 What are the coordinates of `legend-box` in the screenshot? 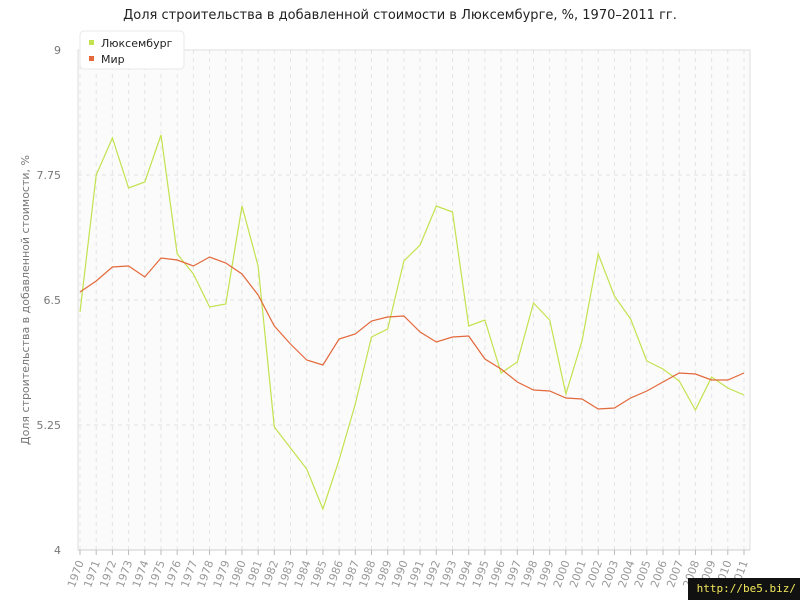 It's located at (132, 50).